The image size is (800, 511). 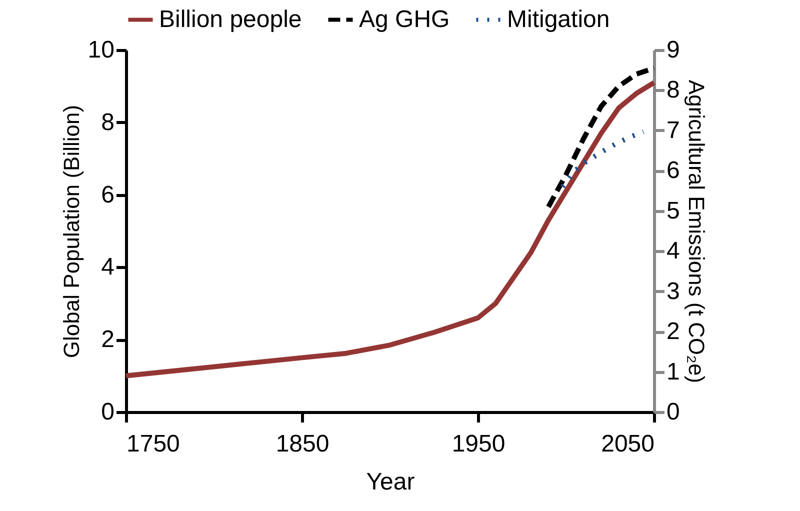 I want to click on y2-tick-label: 7, so click(x=673, y=130).